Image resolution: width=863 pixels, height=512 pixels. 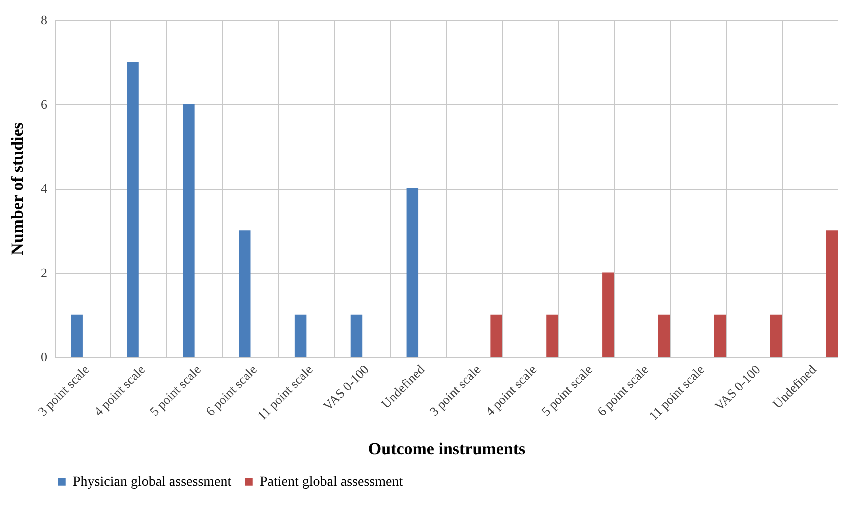 I want to click on y-tick-label: 8, so click(x=44, y=20).